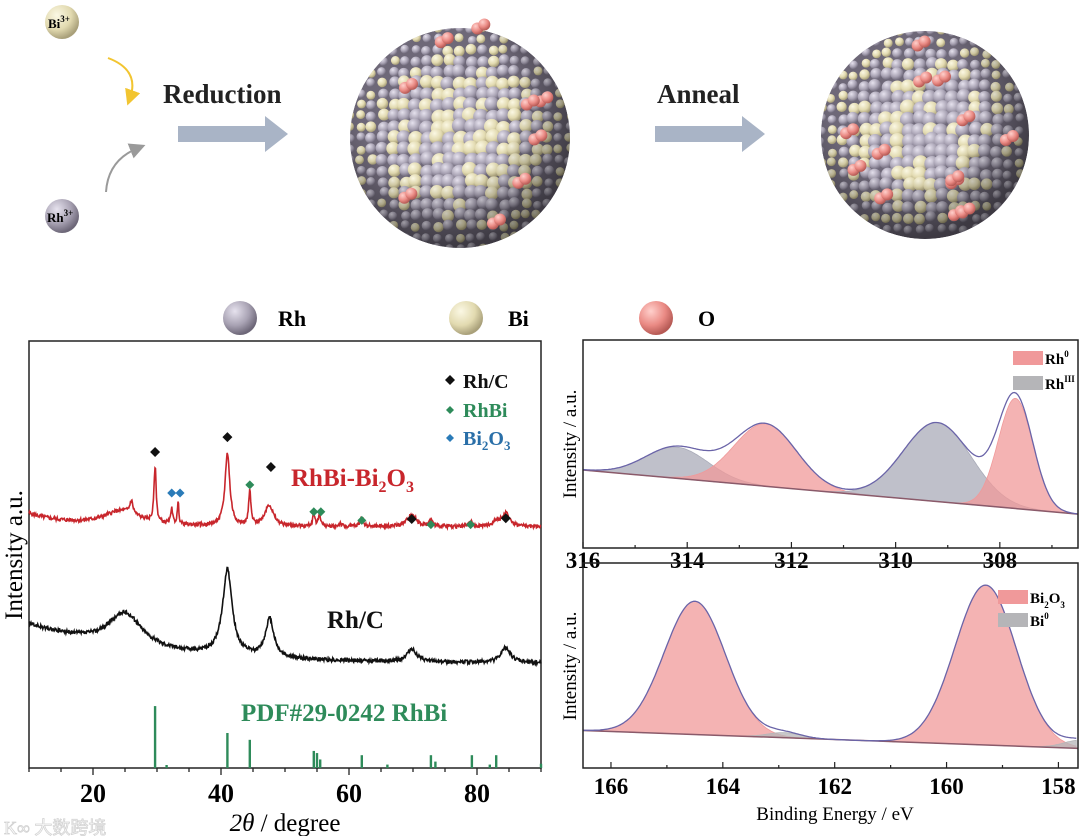 The image size is (1080, 836). Describe the element at coordinates (450, 438) in the screenshot. I see `legend-marker-bi2o3` at that location.